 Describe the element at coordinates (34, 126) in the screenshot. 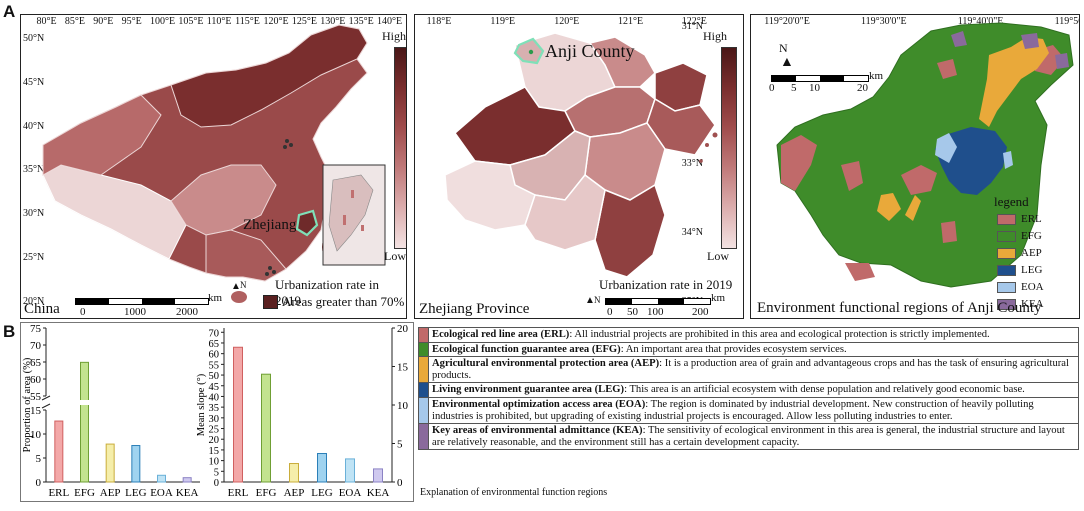

I see `china-left-tick: 40°N` at that location.